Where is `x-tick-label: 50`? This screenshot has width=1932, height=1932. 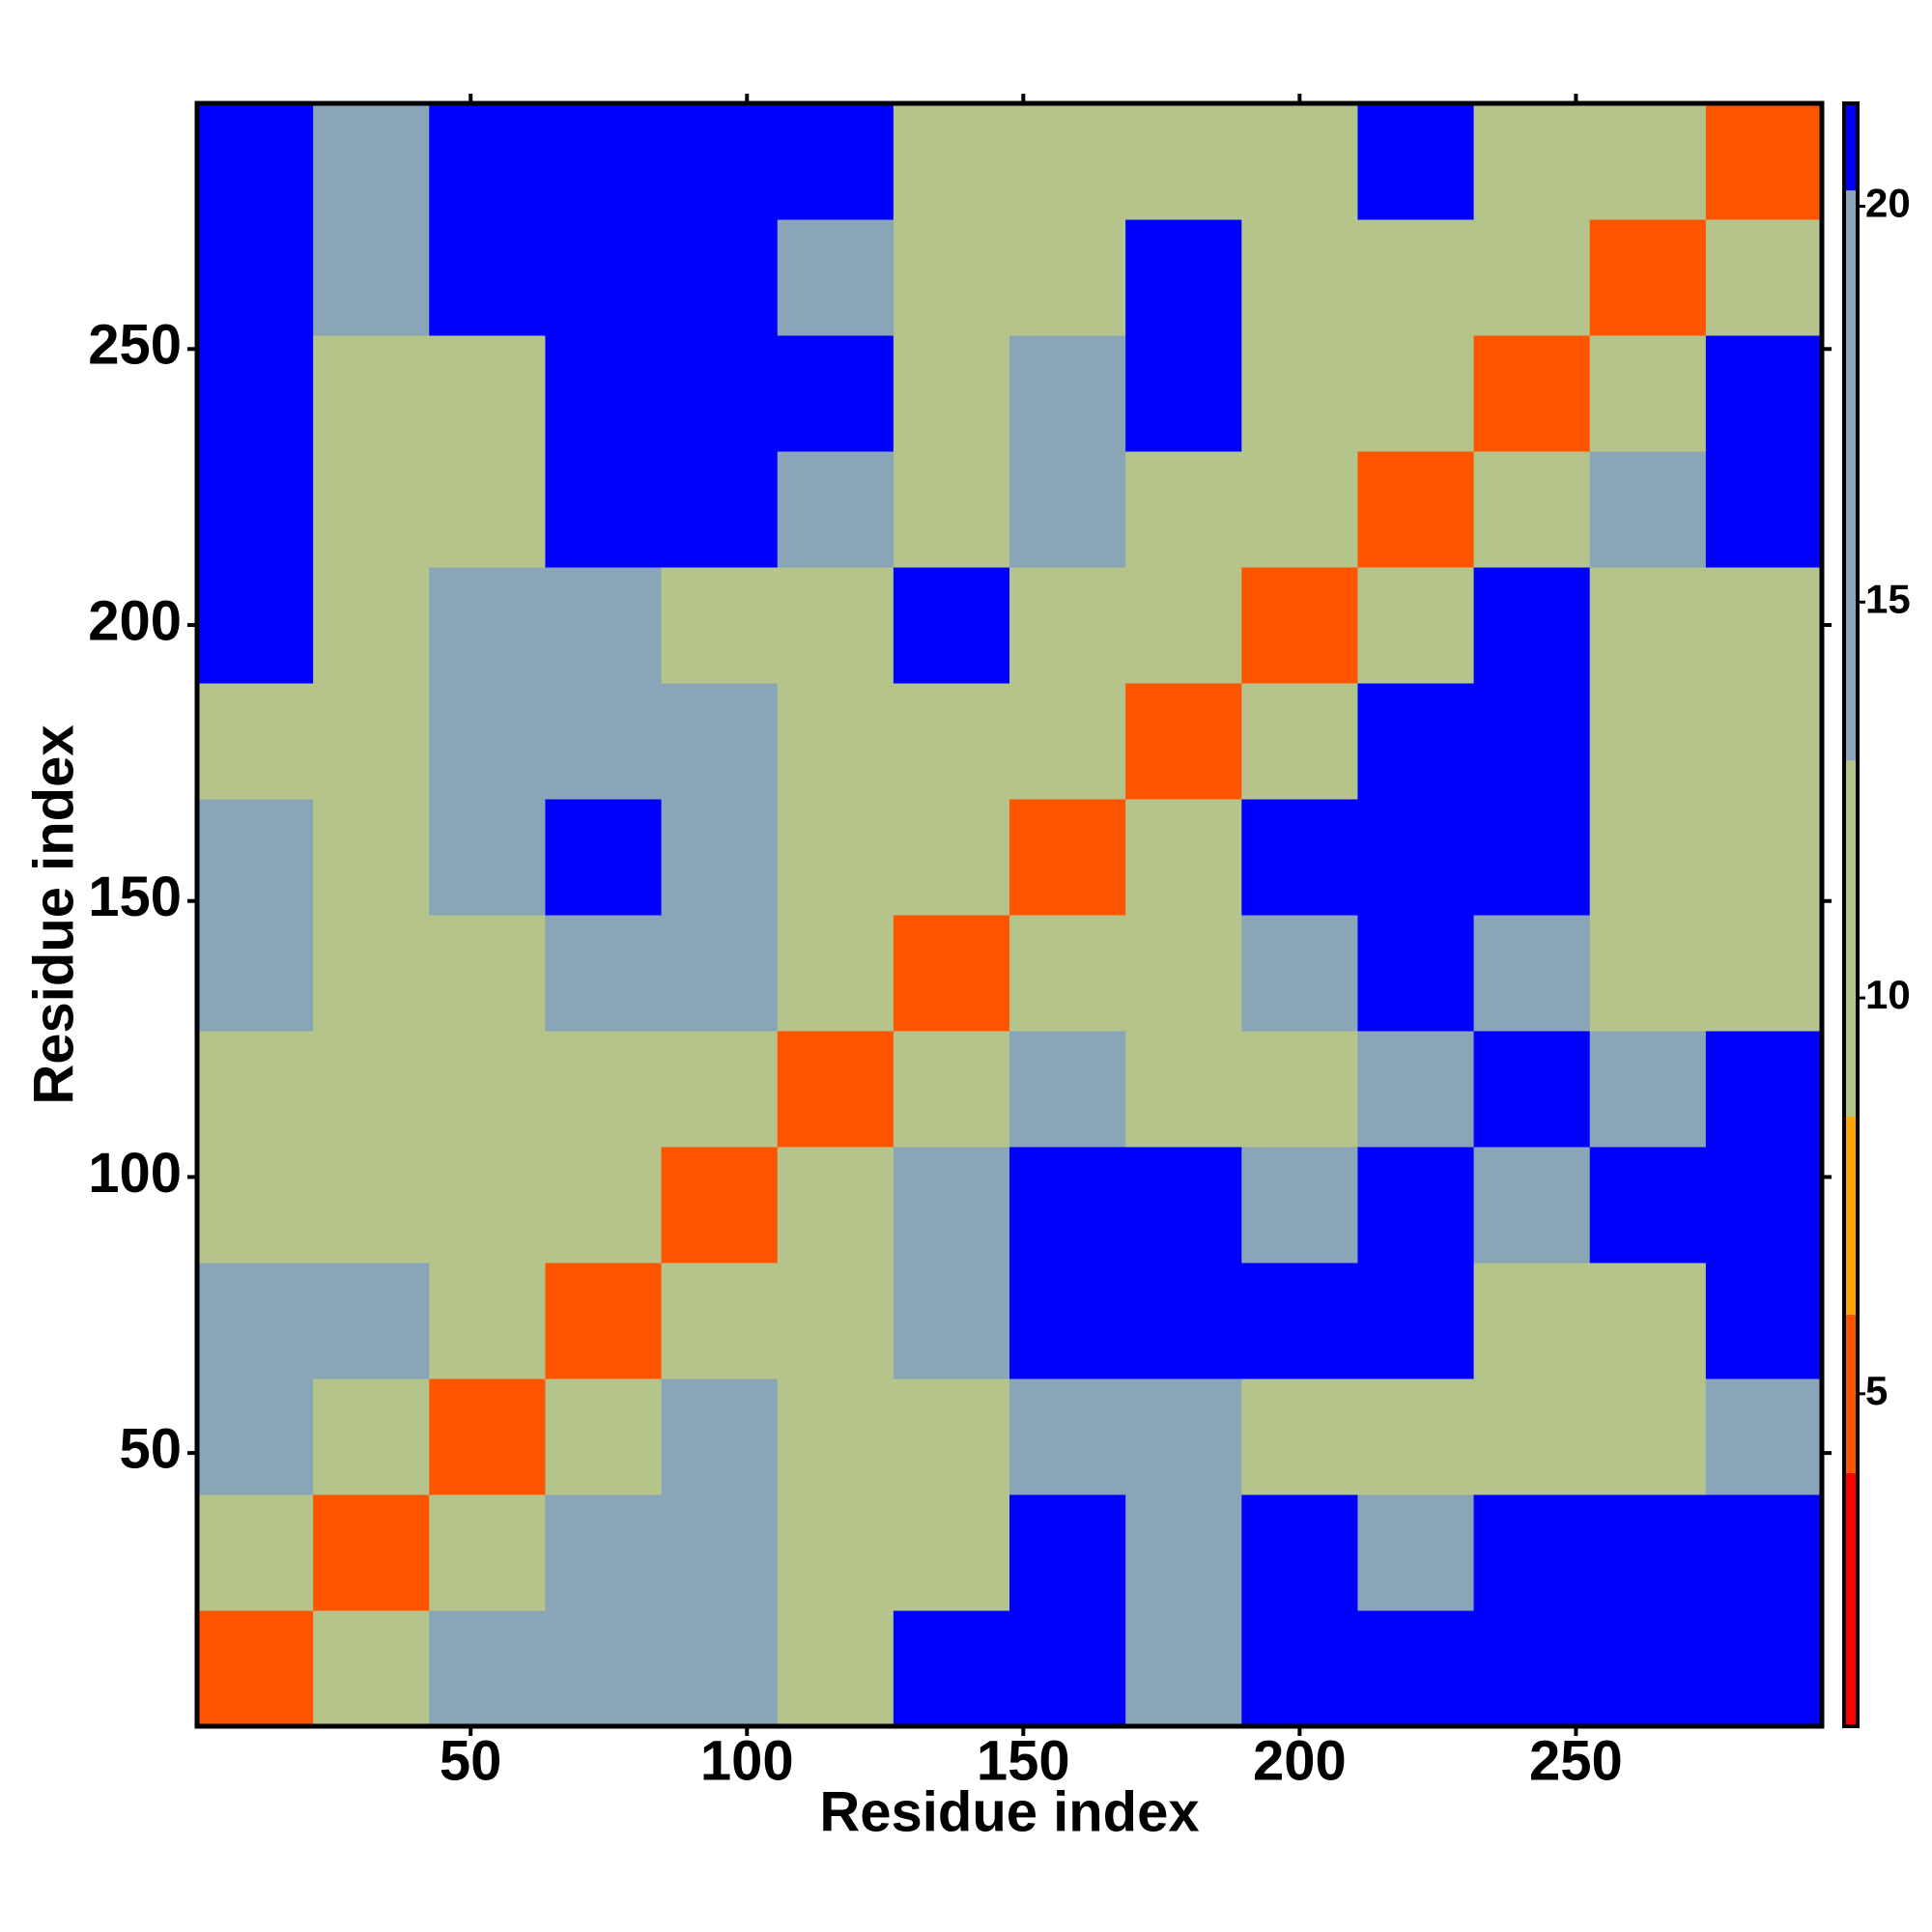 x-tick-label: 50 is located at coordinates (471, 1760).